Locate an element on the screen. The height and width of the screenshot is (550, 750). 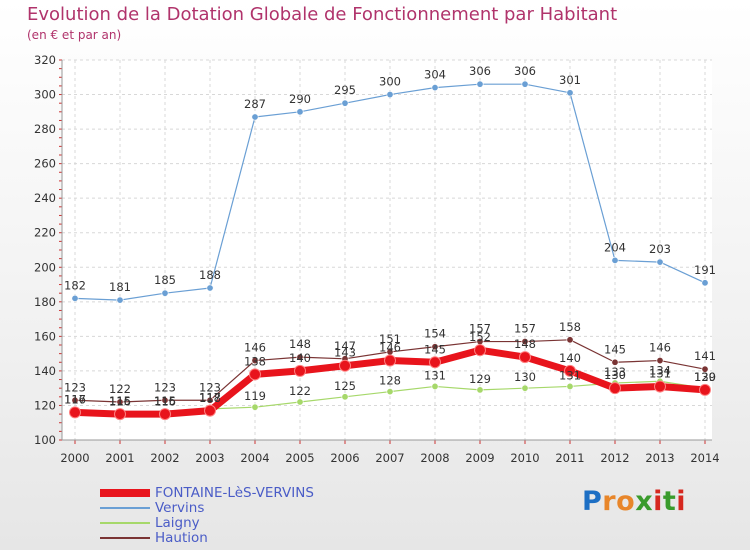
x-tick-label: 2014 is located at coordinates (704, 458).